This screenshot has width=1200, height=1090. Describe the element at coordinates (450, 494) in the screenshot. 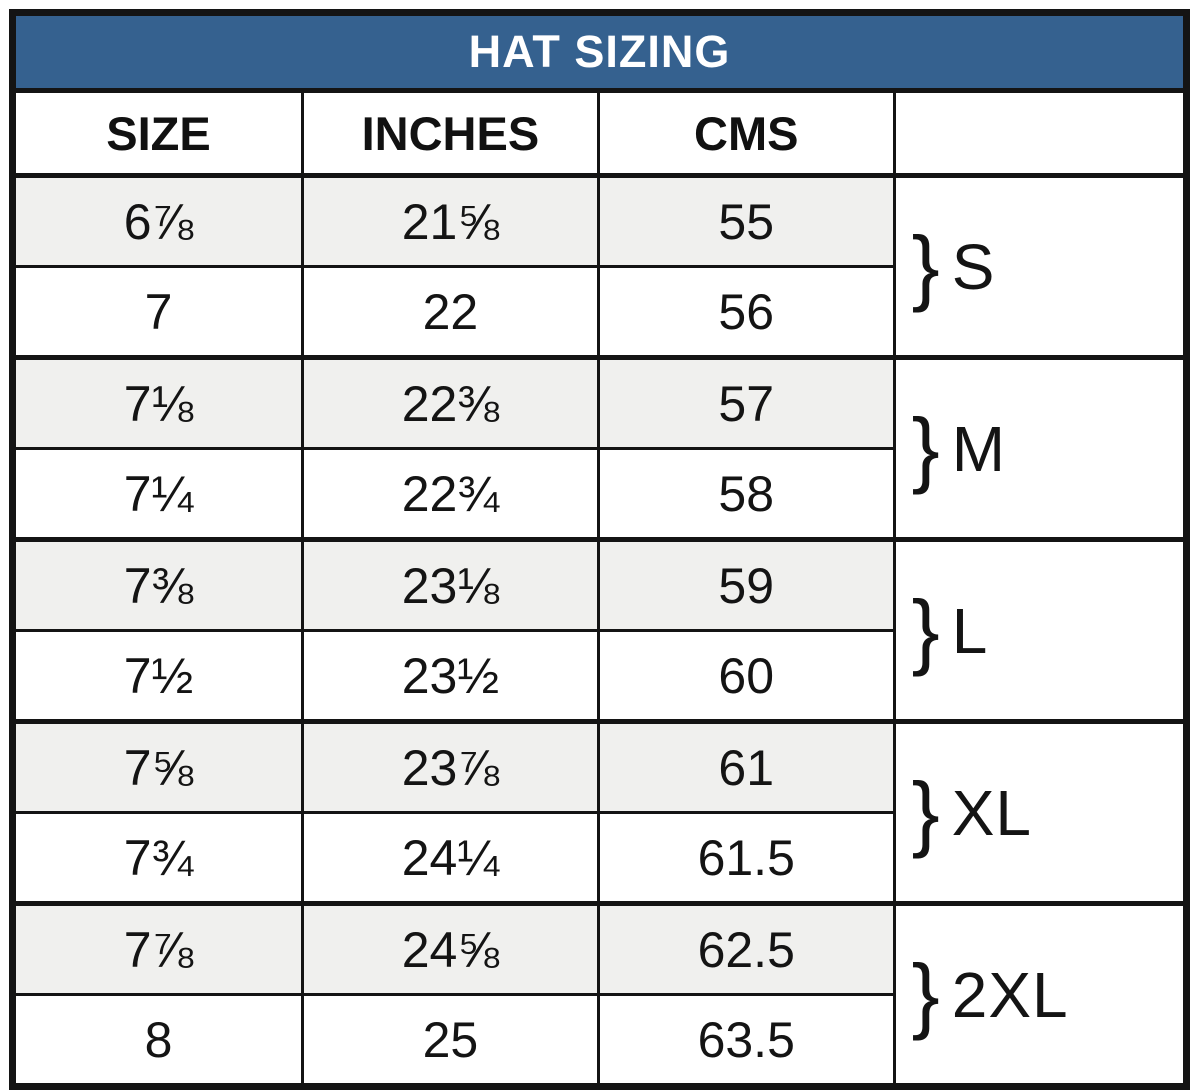

I see `cell-inches: 22¾` at that location.